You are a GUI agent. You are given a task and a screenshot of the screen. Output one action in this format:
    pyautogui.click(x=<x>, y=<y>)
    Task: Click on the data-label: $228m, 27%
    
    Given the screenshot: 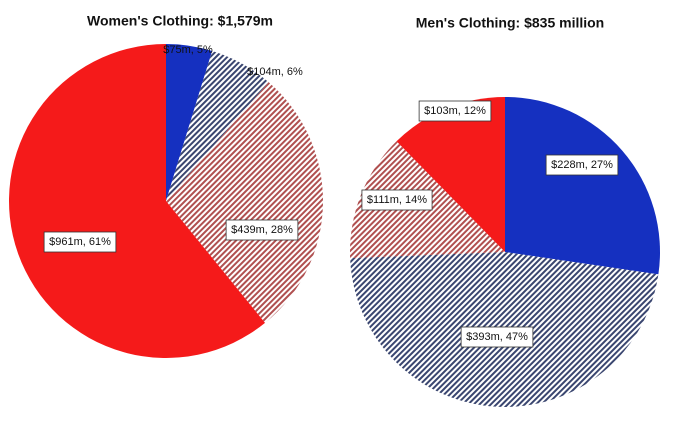 What is the action you would take?
    pyautogui.click(x=582, y=165)
    